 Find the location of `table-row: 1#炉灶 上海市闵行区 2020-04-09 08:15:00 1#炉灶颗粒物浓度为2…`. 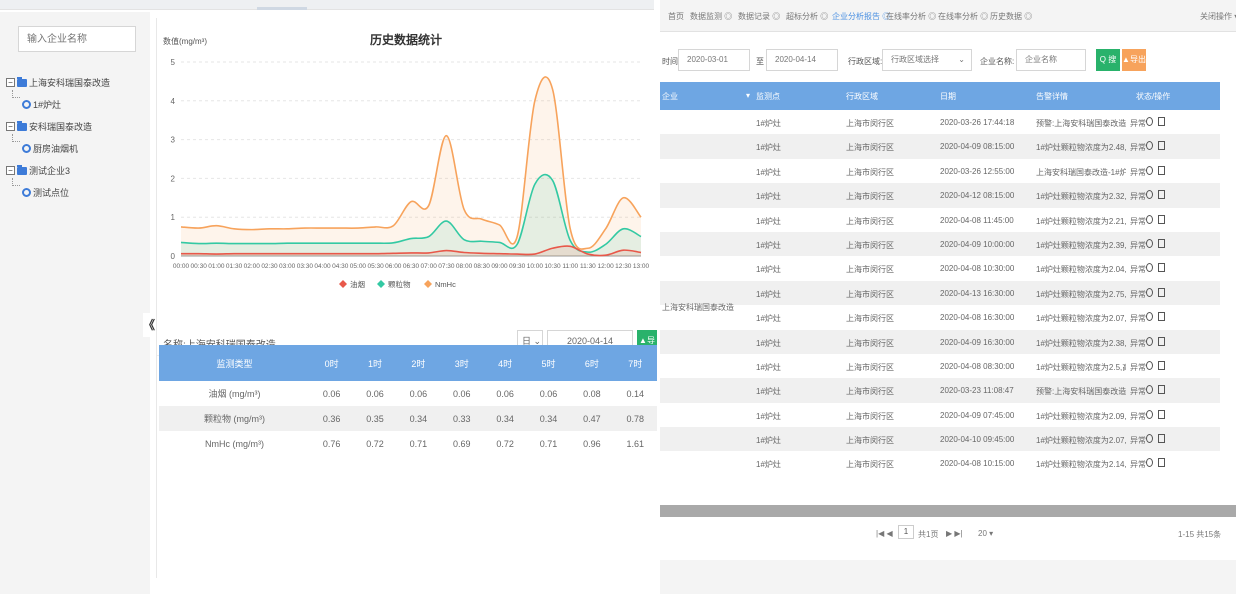

table-row: 1#炉灶 上海市闵行区 2020-04-09 08:15:00 1#炉灶颗粒物浓度为2… is located at coordinates (940, 146).